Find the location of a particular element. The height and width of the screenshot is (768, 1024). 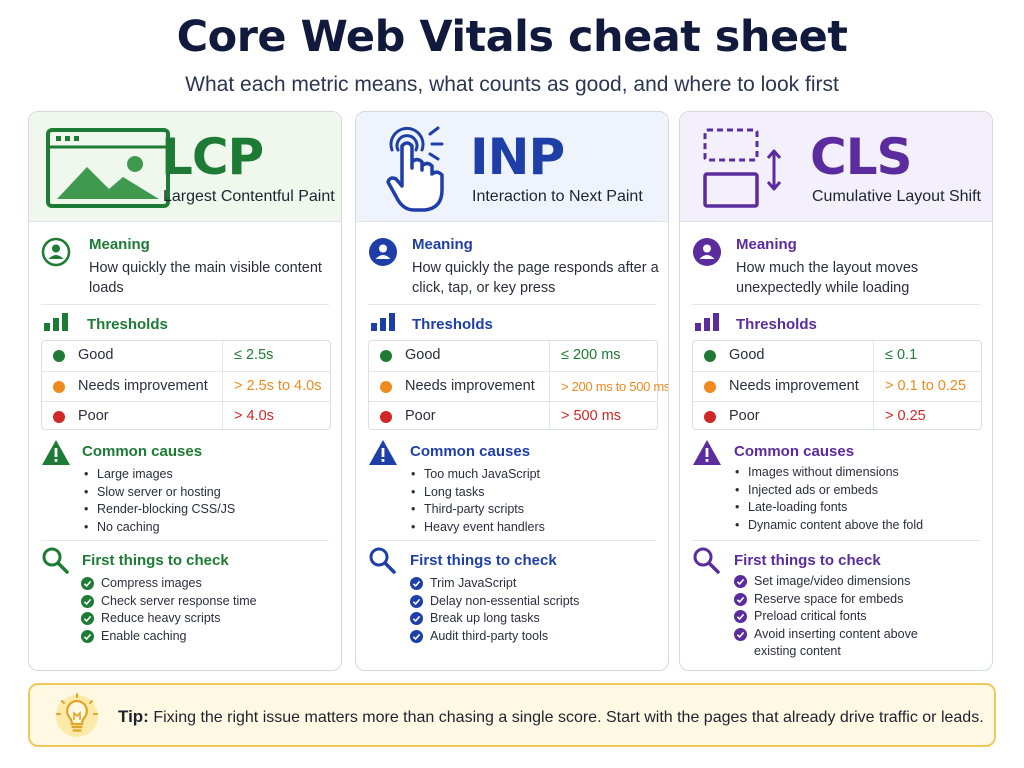

page-title: Core Web Vitals cheat sheet is located at coordinates (512, 37).